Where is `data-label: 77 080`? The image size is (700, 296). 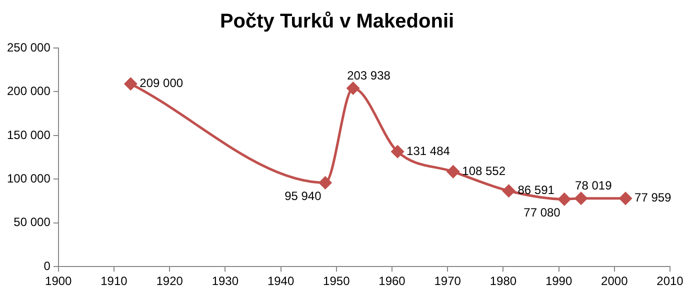 data-label: 77 080 is located at coordinates (542, 213).